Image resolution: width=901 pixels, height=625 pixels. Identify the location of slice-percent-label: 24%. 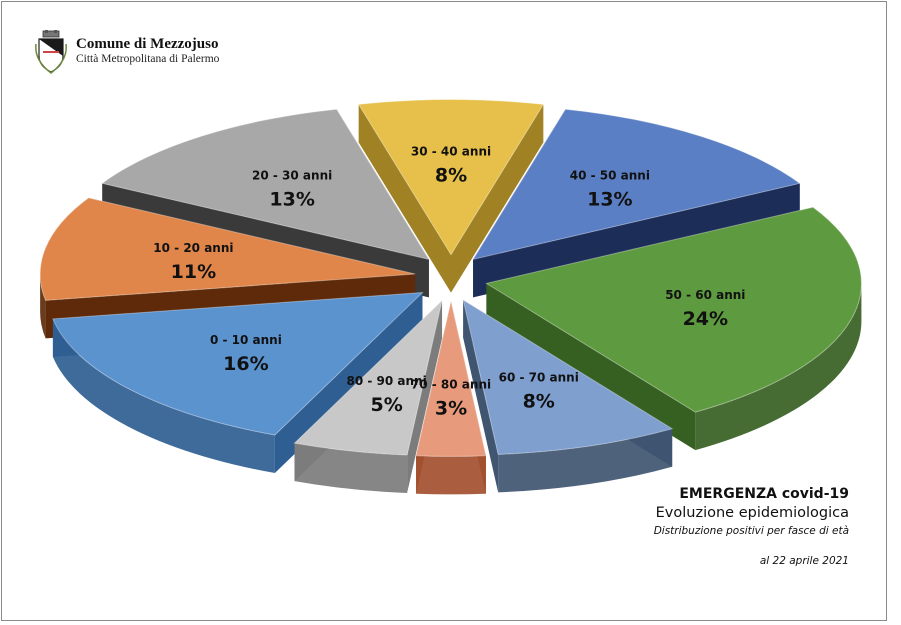
(705, 319).